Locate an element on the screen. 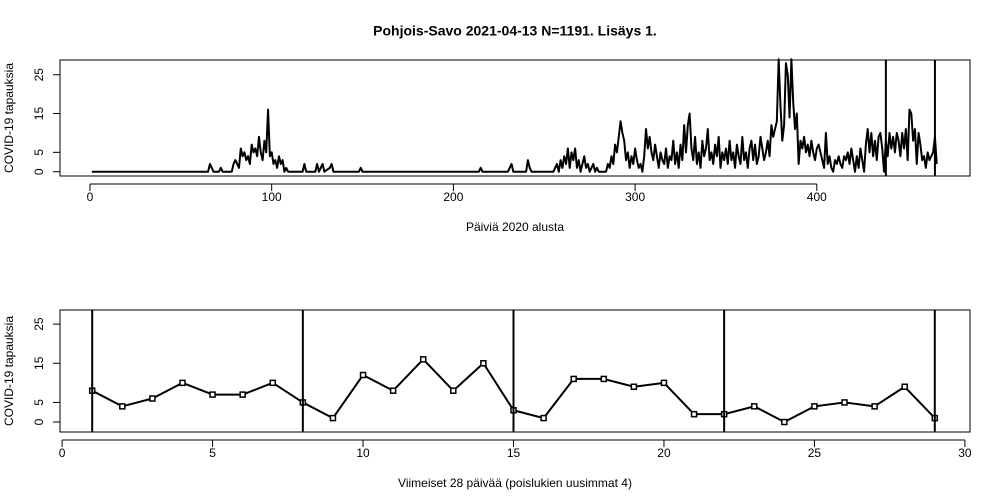  x-axis-label: Päiviä 2020 alusta is located at coordinates (515, 227).